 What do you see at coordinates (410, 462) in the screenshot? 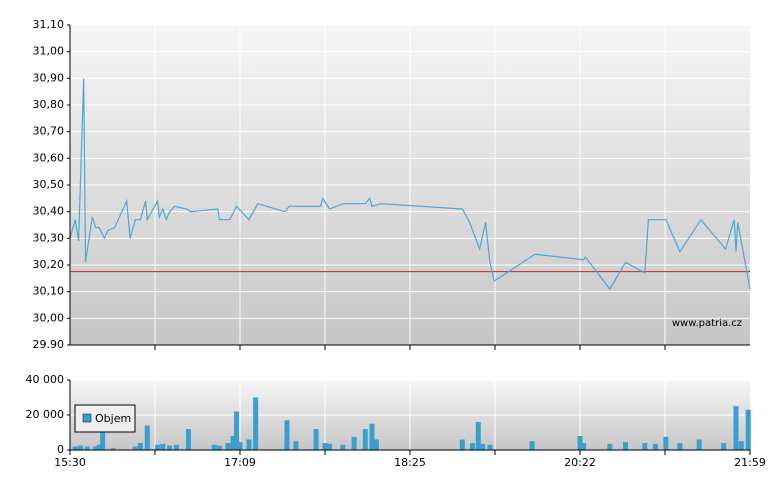
I see `x-tick-label: 18:25` at bounding box center [410, 462].